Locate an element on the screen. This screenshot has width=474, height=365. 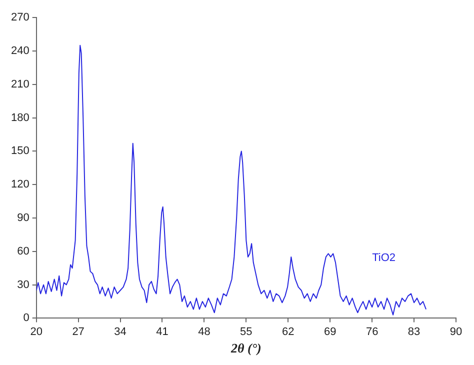
x-tick-label: 27 is located at coordinates (78, 332).